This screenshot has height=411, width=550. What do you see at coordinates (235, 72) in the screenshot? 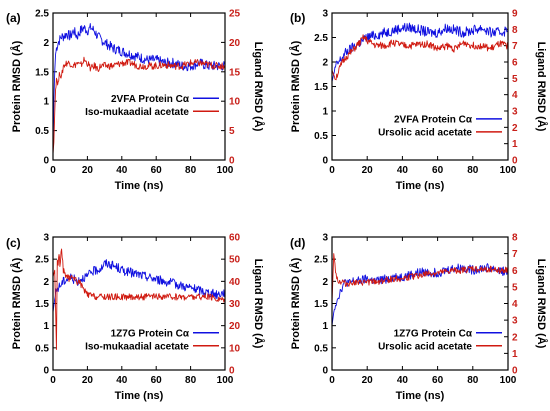
I see `y2-tick-label: 15` at bounding box center [235, 72].